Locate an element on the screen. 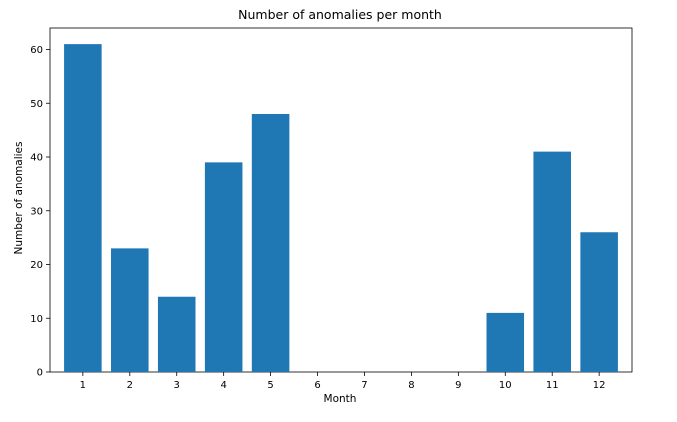 Image resolution: width=677 pixels, height=422 pixels. x-tick-label-3: 3 is located at coordinates (177, 385).